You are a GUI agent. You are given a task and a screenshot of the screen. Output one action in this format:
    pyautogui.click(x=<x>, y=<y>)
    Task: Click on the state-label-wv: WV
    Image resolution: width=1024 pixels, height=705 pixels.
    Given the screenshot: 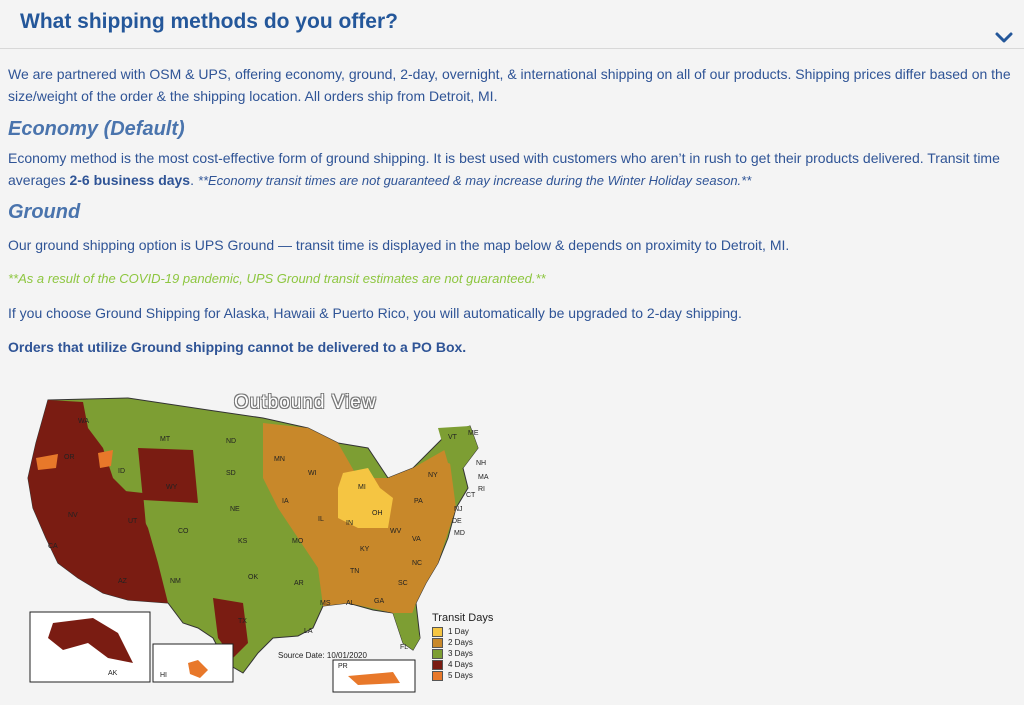 What is the action you would take?
    pyautogui.click(x=396, y=531)
    